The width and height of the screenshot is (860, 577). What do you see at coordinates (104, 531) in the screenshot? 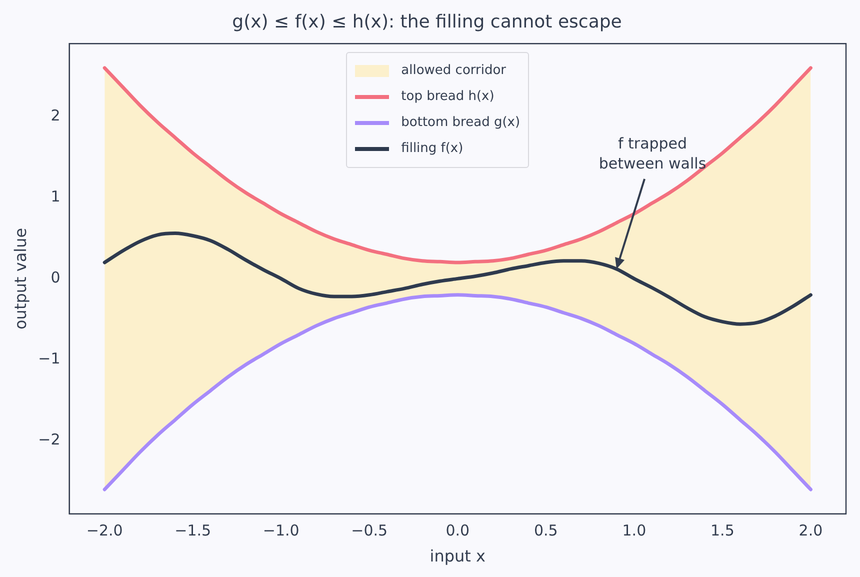
I see `x-tick-label: −2.0` at bounding box center [104, 531].